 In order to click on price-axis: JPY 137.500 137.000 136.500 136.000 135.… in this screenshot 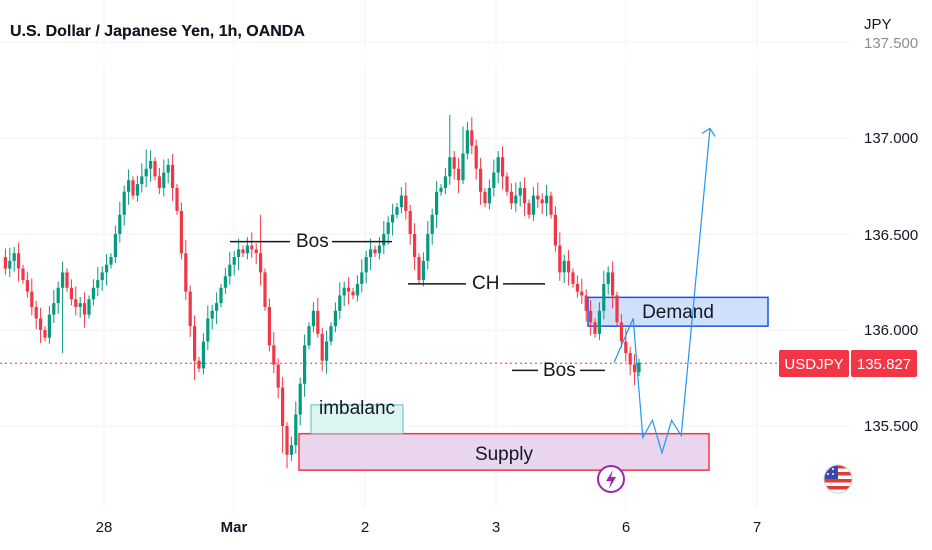, I will do `click(891, 225)`.